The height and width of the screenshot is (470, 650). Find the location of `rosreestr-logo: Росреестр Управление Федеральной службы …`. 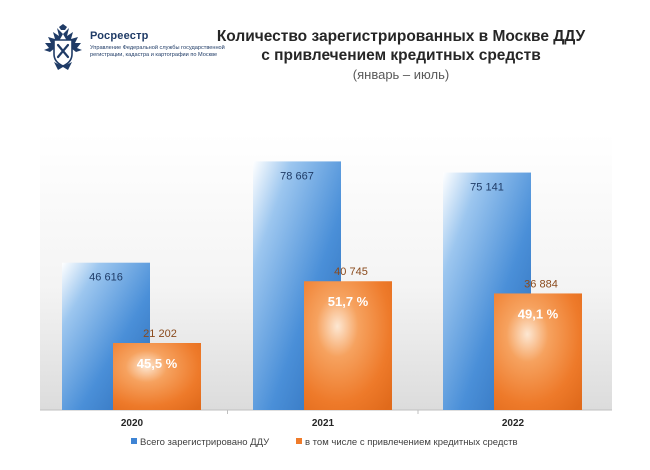

rosreestr-logo: Росреестр Управление Федеральной службы … is located at coordinates (133, 54).